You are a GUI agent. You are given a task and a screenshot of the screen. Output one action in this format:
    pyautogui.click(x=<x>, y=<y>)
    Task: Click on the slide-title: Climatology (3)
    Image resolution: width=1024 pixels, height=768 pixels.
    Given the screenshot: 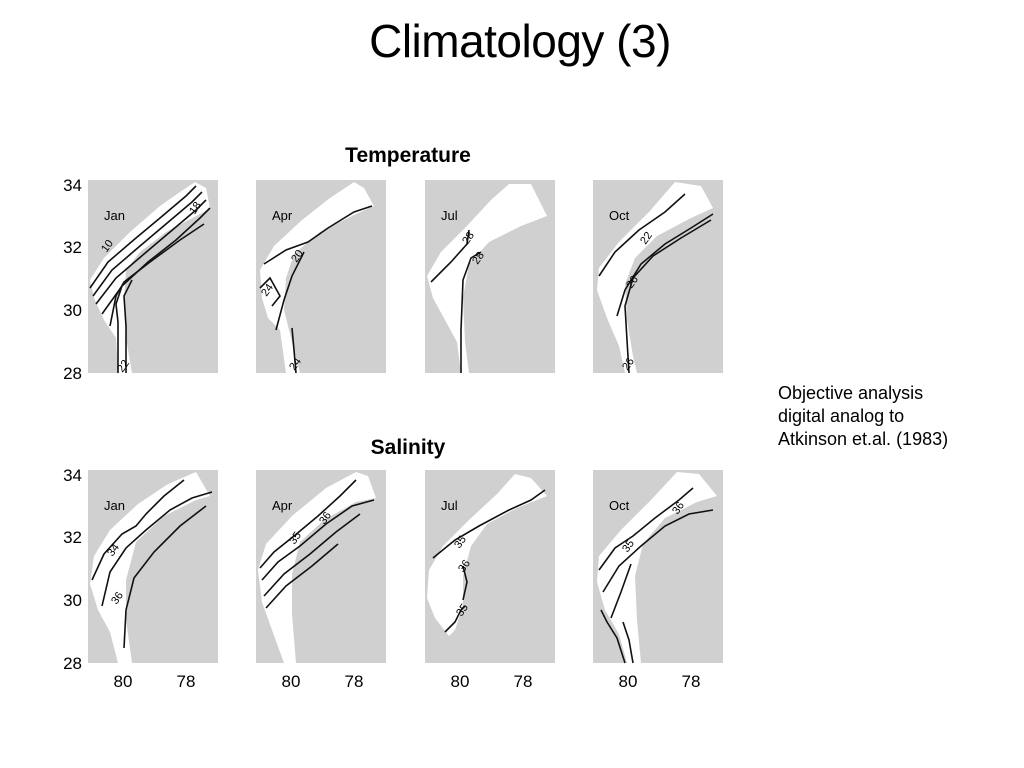 What is the action you would take?
    pyautogui.click(x=520, y=41)
    